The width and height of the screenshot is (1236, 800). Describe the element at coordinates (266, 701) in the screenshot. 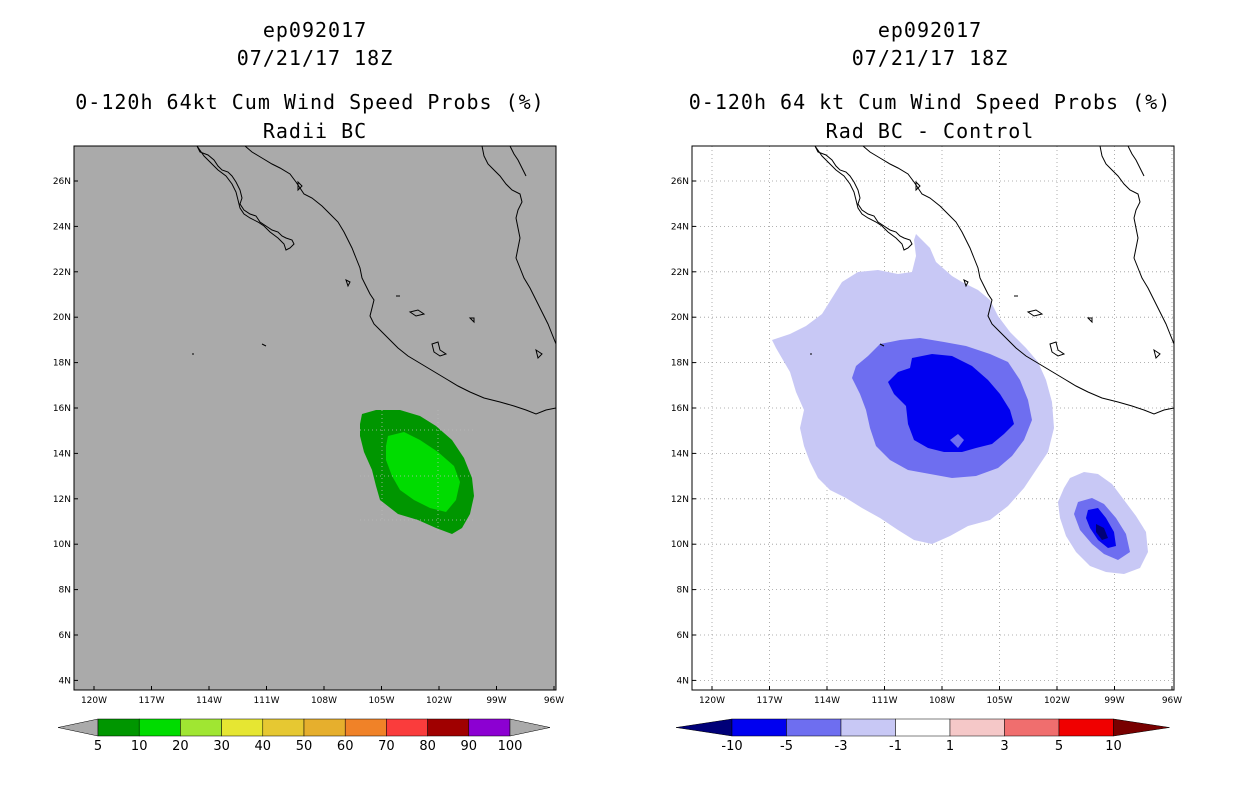

I see `left-lon-tick-label: 111W` at that location.